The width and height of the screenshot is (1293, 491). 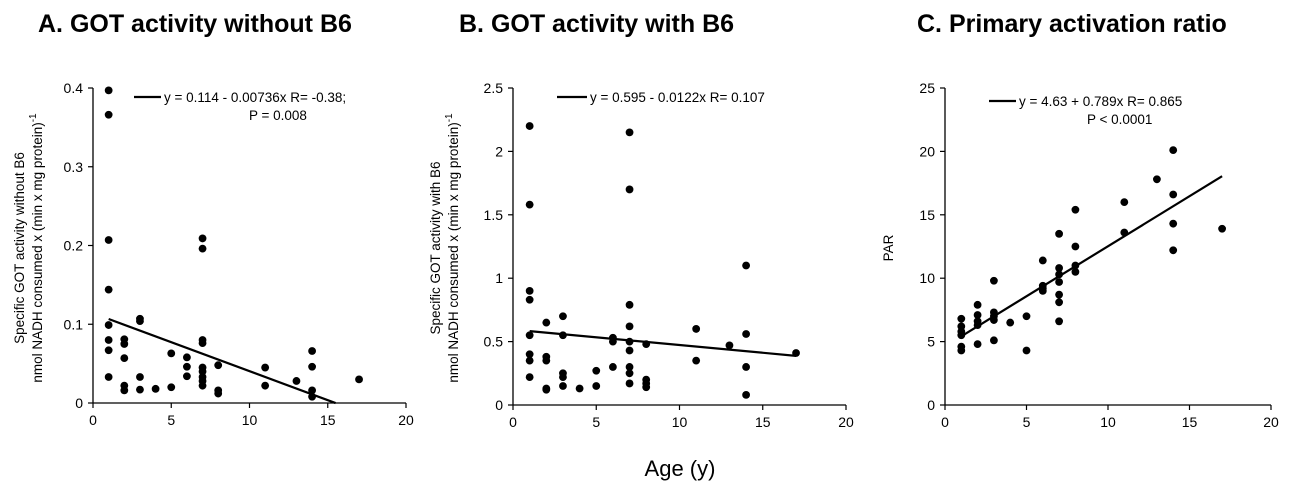 What do you see at coordinates (171, 420) in the screenshot?
I see `panel-a-x-tick-label: 5` at bounding box center [171, 420].